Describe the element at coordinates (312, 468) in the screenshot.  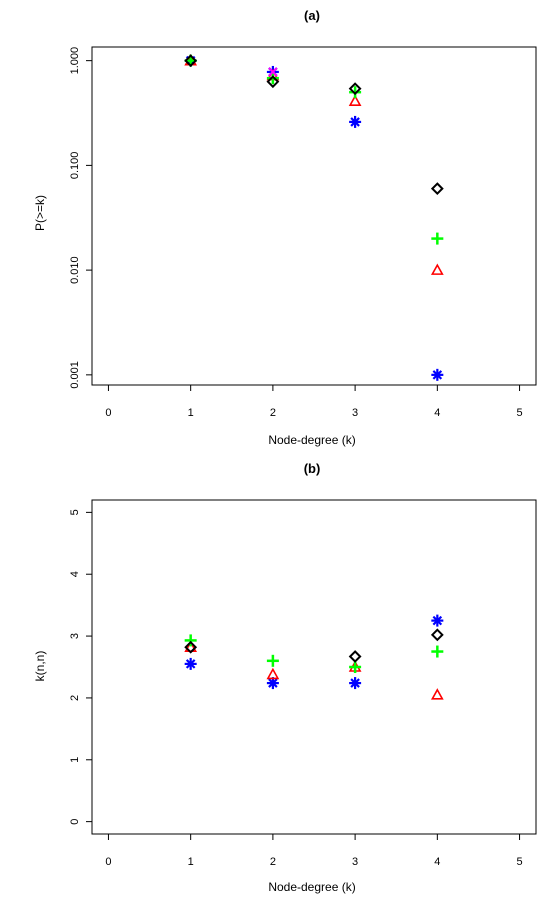
I see `chart-b-title: (b)` at that location.